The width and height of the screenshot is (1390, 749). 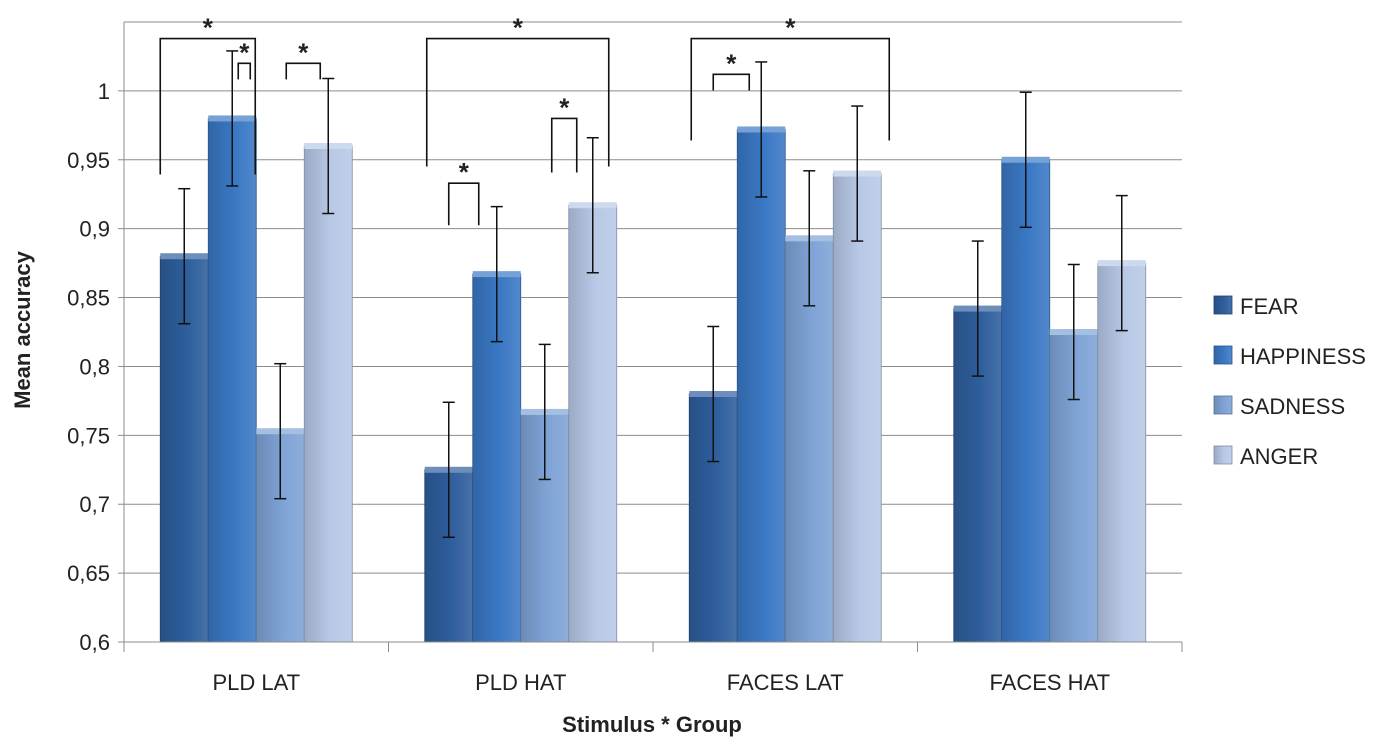 I want to click on y-tick-label: 0,95, so click(x=88, y=160).